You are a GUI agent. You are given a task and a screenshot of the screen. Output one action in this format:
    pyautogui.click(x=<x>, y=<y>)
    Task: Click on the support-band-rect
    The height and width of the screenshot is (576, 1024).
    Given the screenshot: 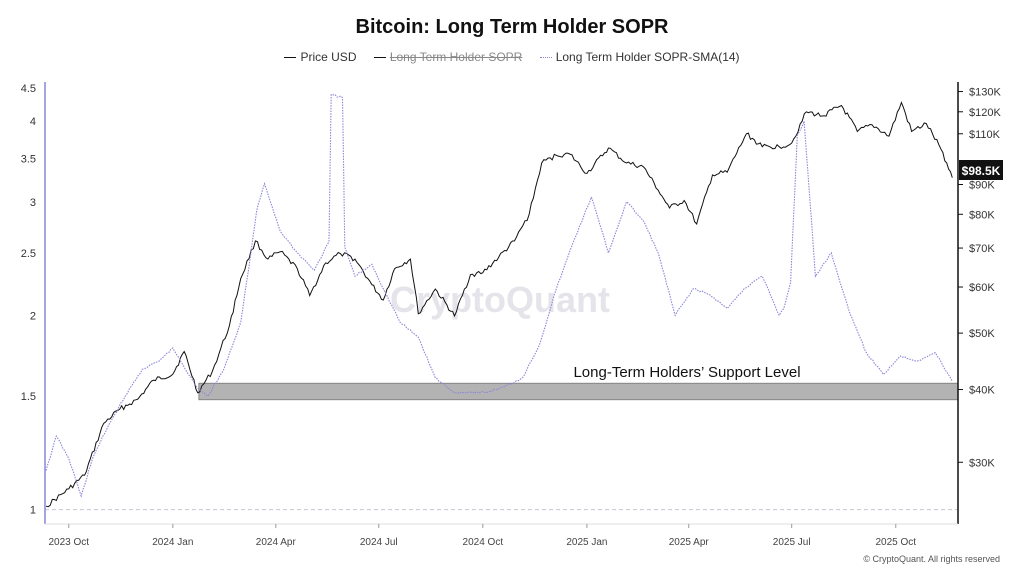 What is the action you would take?
    pyautogui.click(x=578, y=391)
    